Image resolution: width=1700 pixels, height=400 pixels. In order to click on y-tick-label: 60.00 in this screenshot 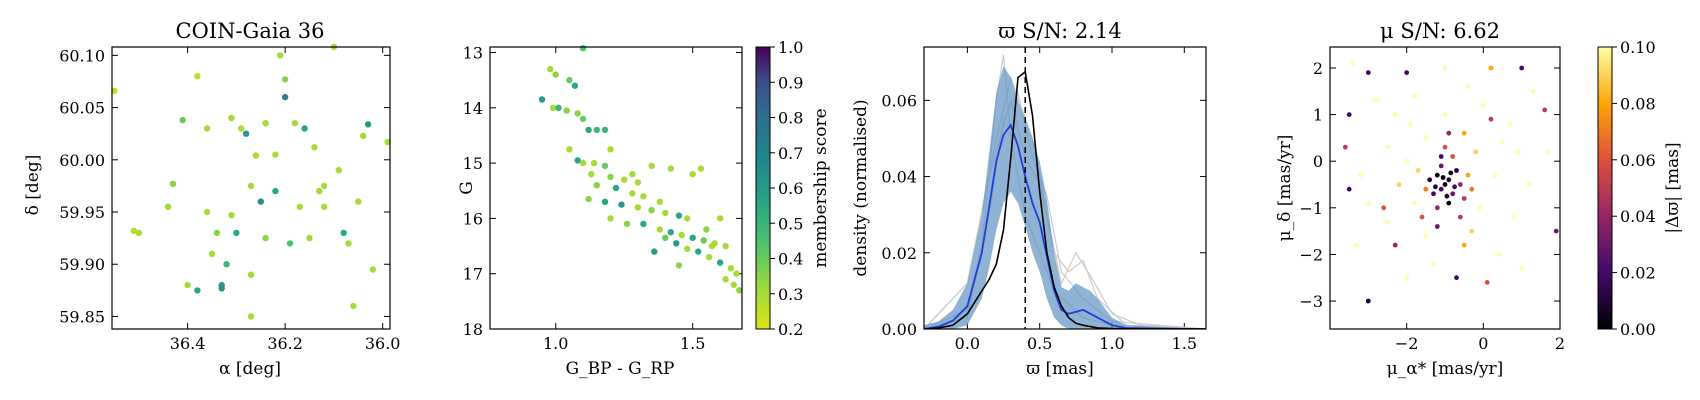, I will do `click(82, 160)`.